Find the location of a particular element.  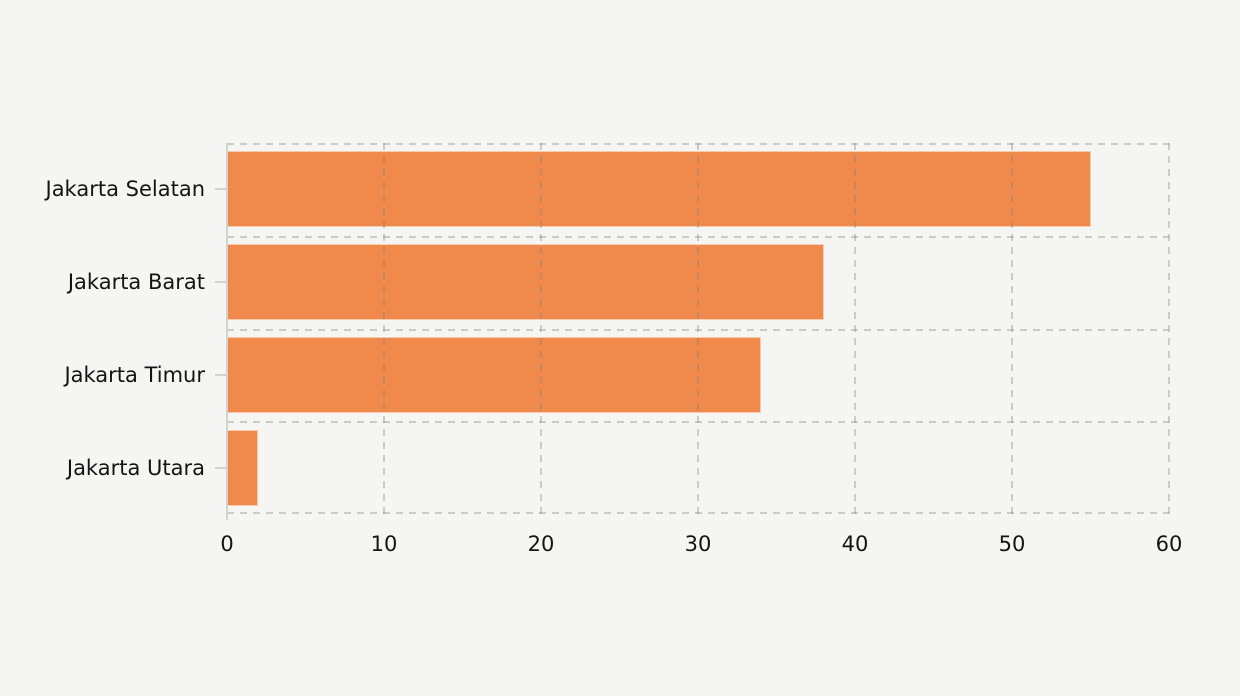

x-tick-label: 20 is located at coordinates (541, 544).